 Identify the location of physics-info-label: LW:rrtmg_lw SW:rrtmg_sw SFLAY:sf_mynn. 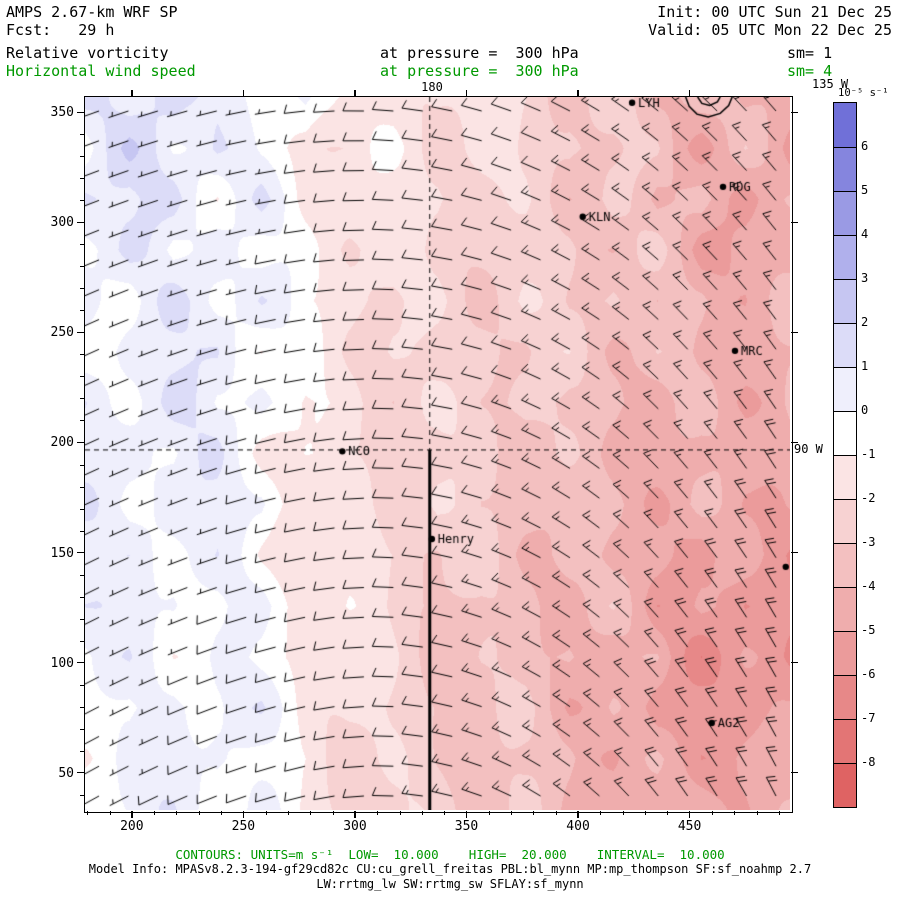
(450, 884).